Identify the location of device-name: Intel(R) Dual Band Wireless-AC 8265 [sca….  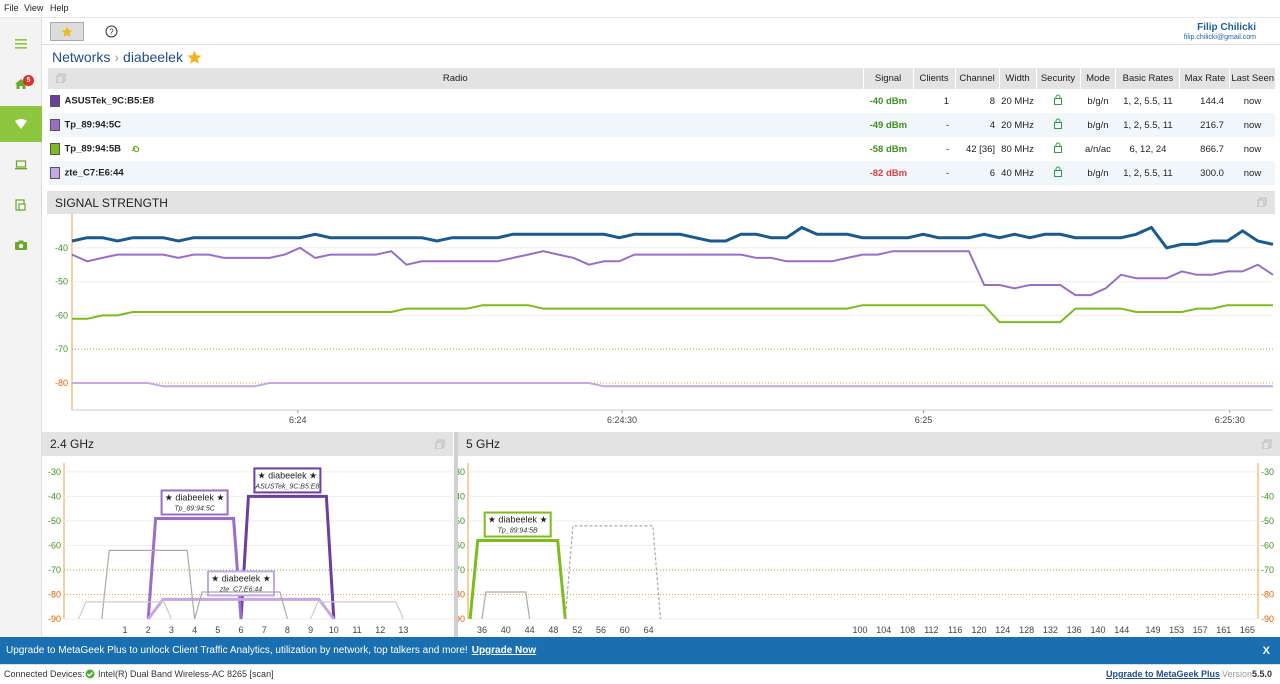
(186, 674).